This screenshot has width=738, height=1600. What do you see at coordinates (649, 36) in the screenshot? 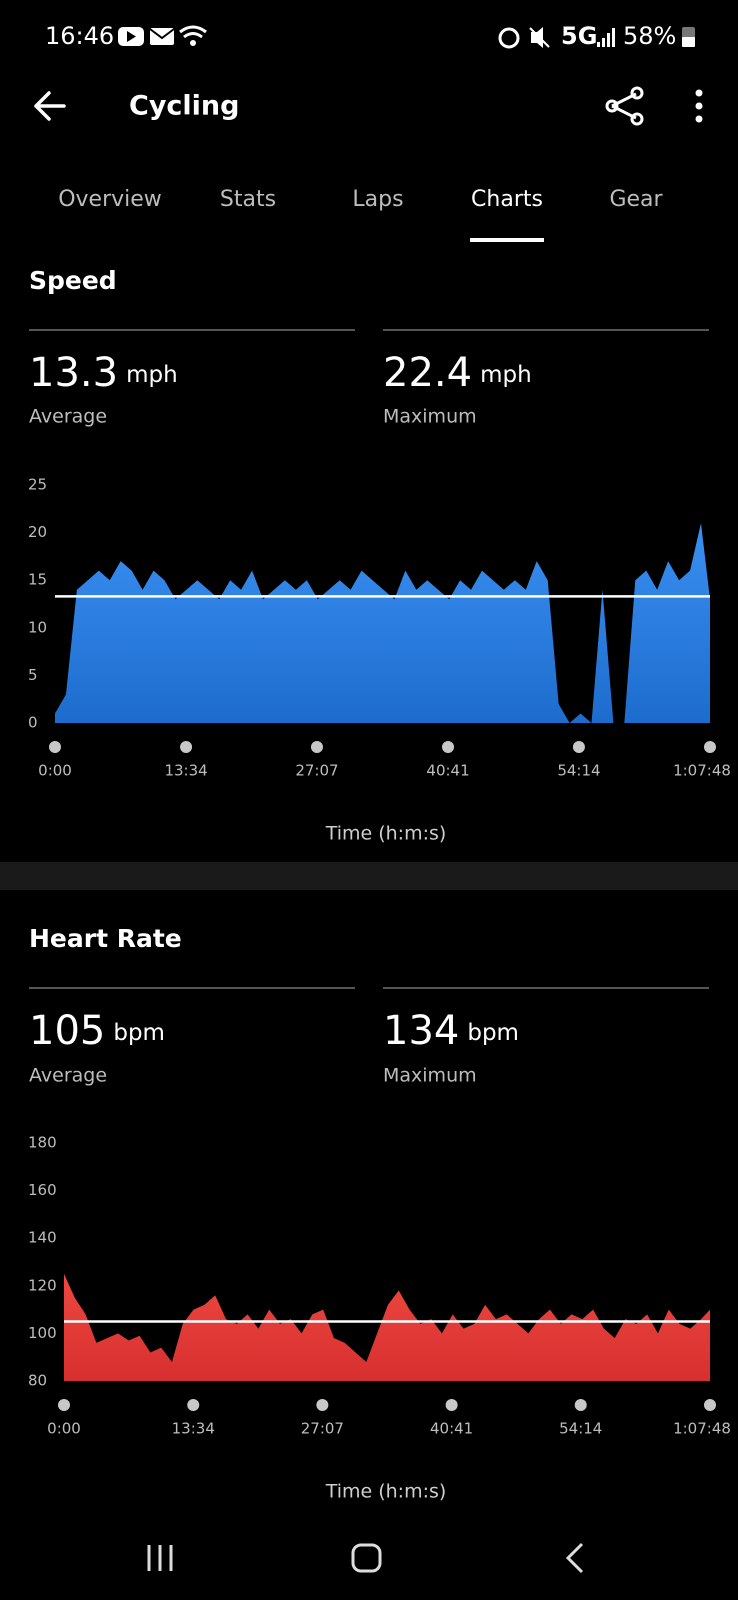
I see `status-battery: 58%` at bounding box center [649, 36].